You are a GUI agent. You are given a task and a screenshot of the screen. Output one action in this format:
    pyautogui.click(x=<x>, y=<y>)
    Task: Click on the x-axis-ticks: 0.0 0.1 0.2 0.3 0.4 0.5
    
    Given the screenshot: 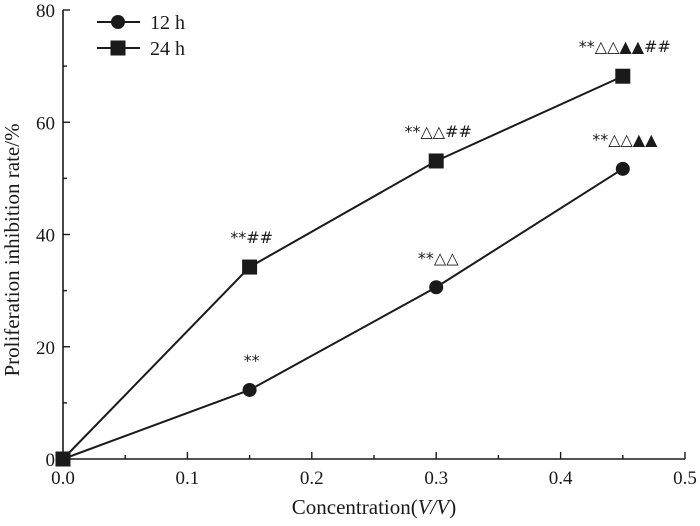 What is the action you would take?
    pyautogui.click(x=374, y=470)
    